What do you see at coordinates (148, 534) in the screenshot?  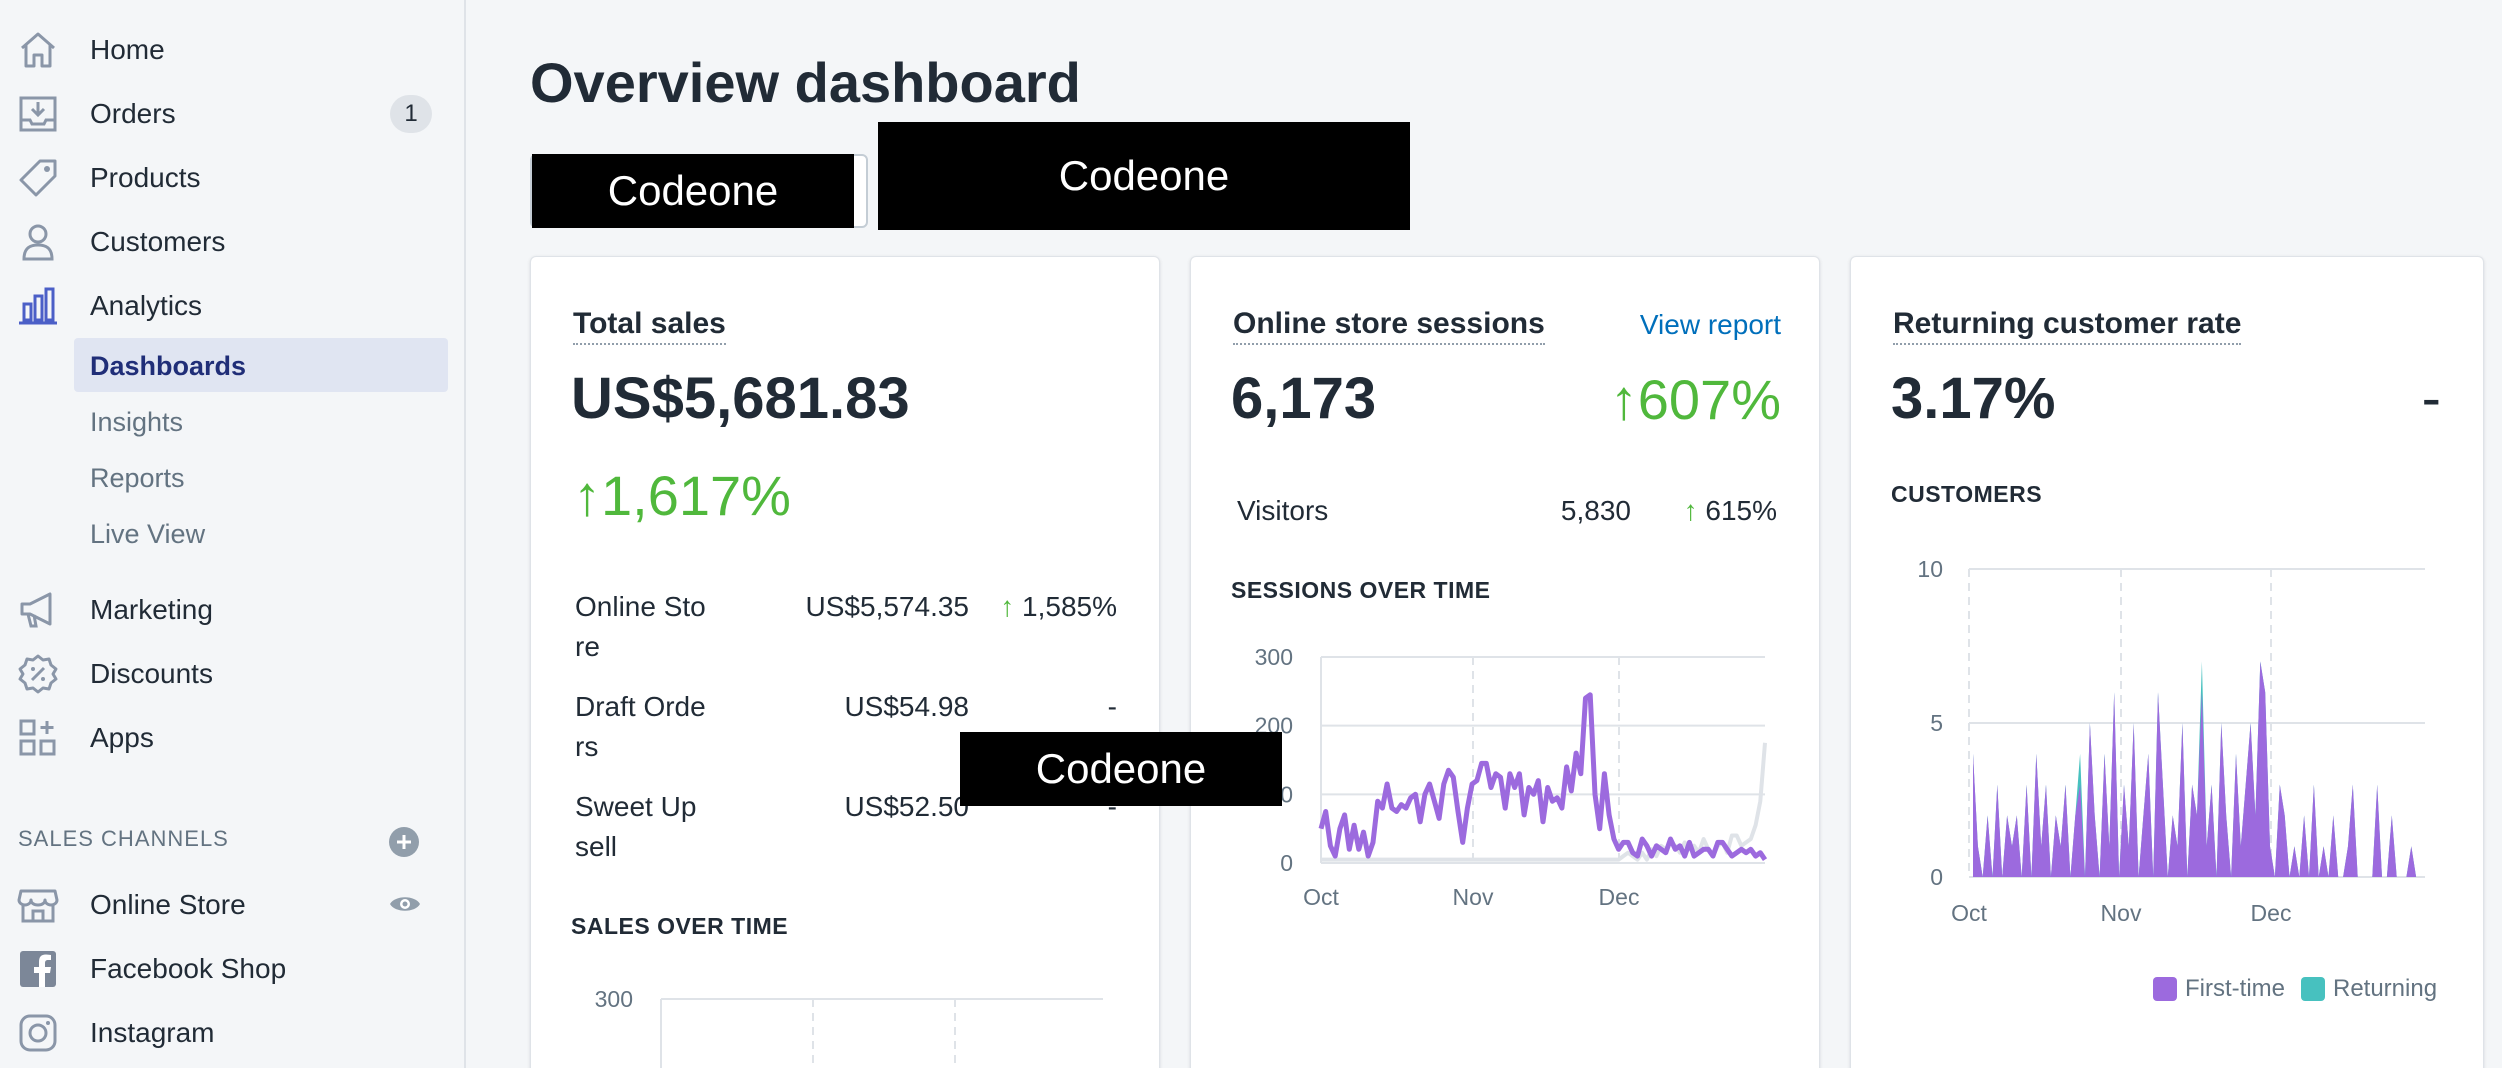 I see `sidebar-subitem-label: Live View` at bounding box center [148, 534].